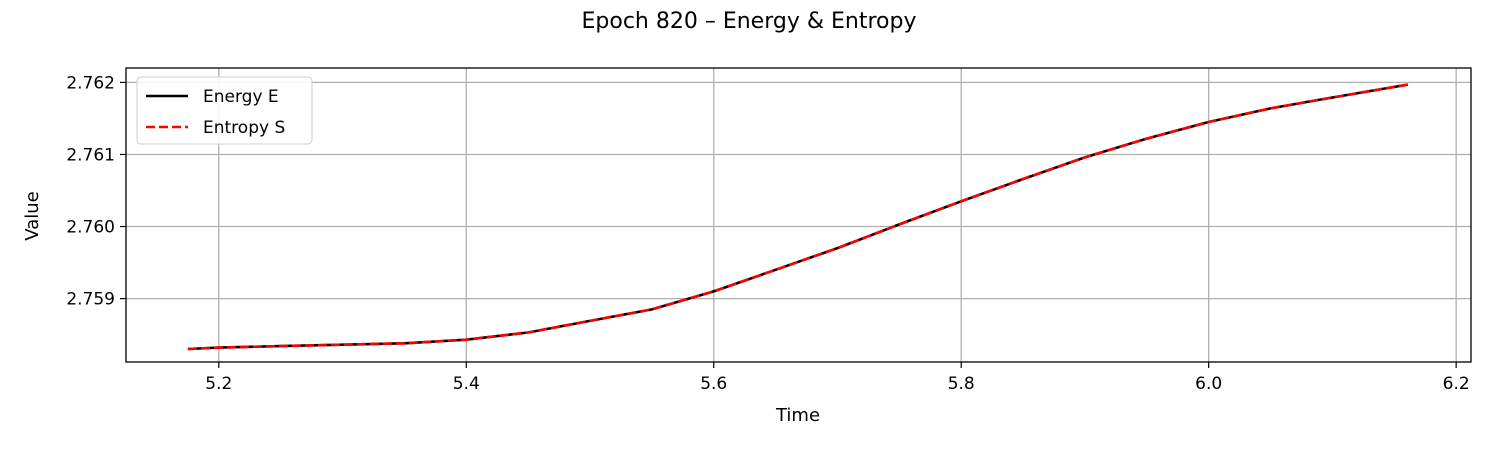 This screenshot has height=450, width=1500. What do you see at coordinates (90, 83) in the screenshot?
I see `y-tick-label: 2.762` at bounding box center [90, 83].